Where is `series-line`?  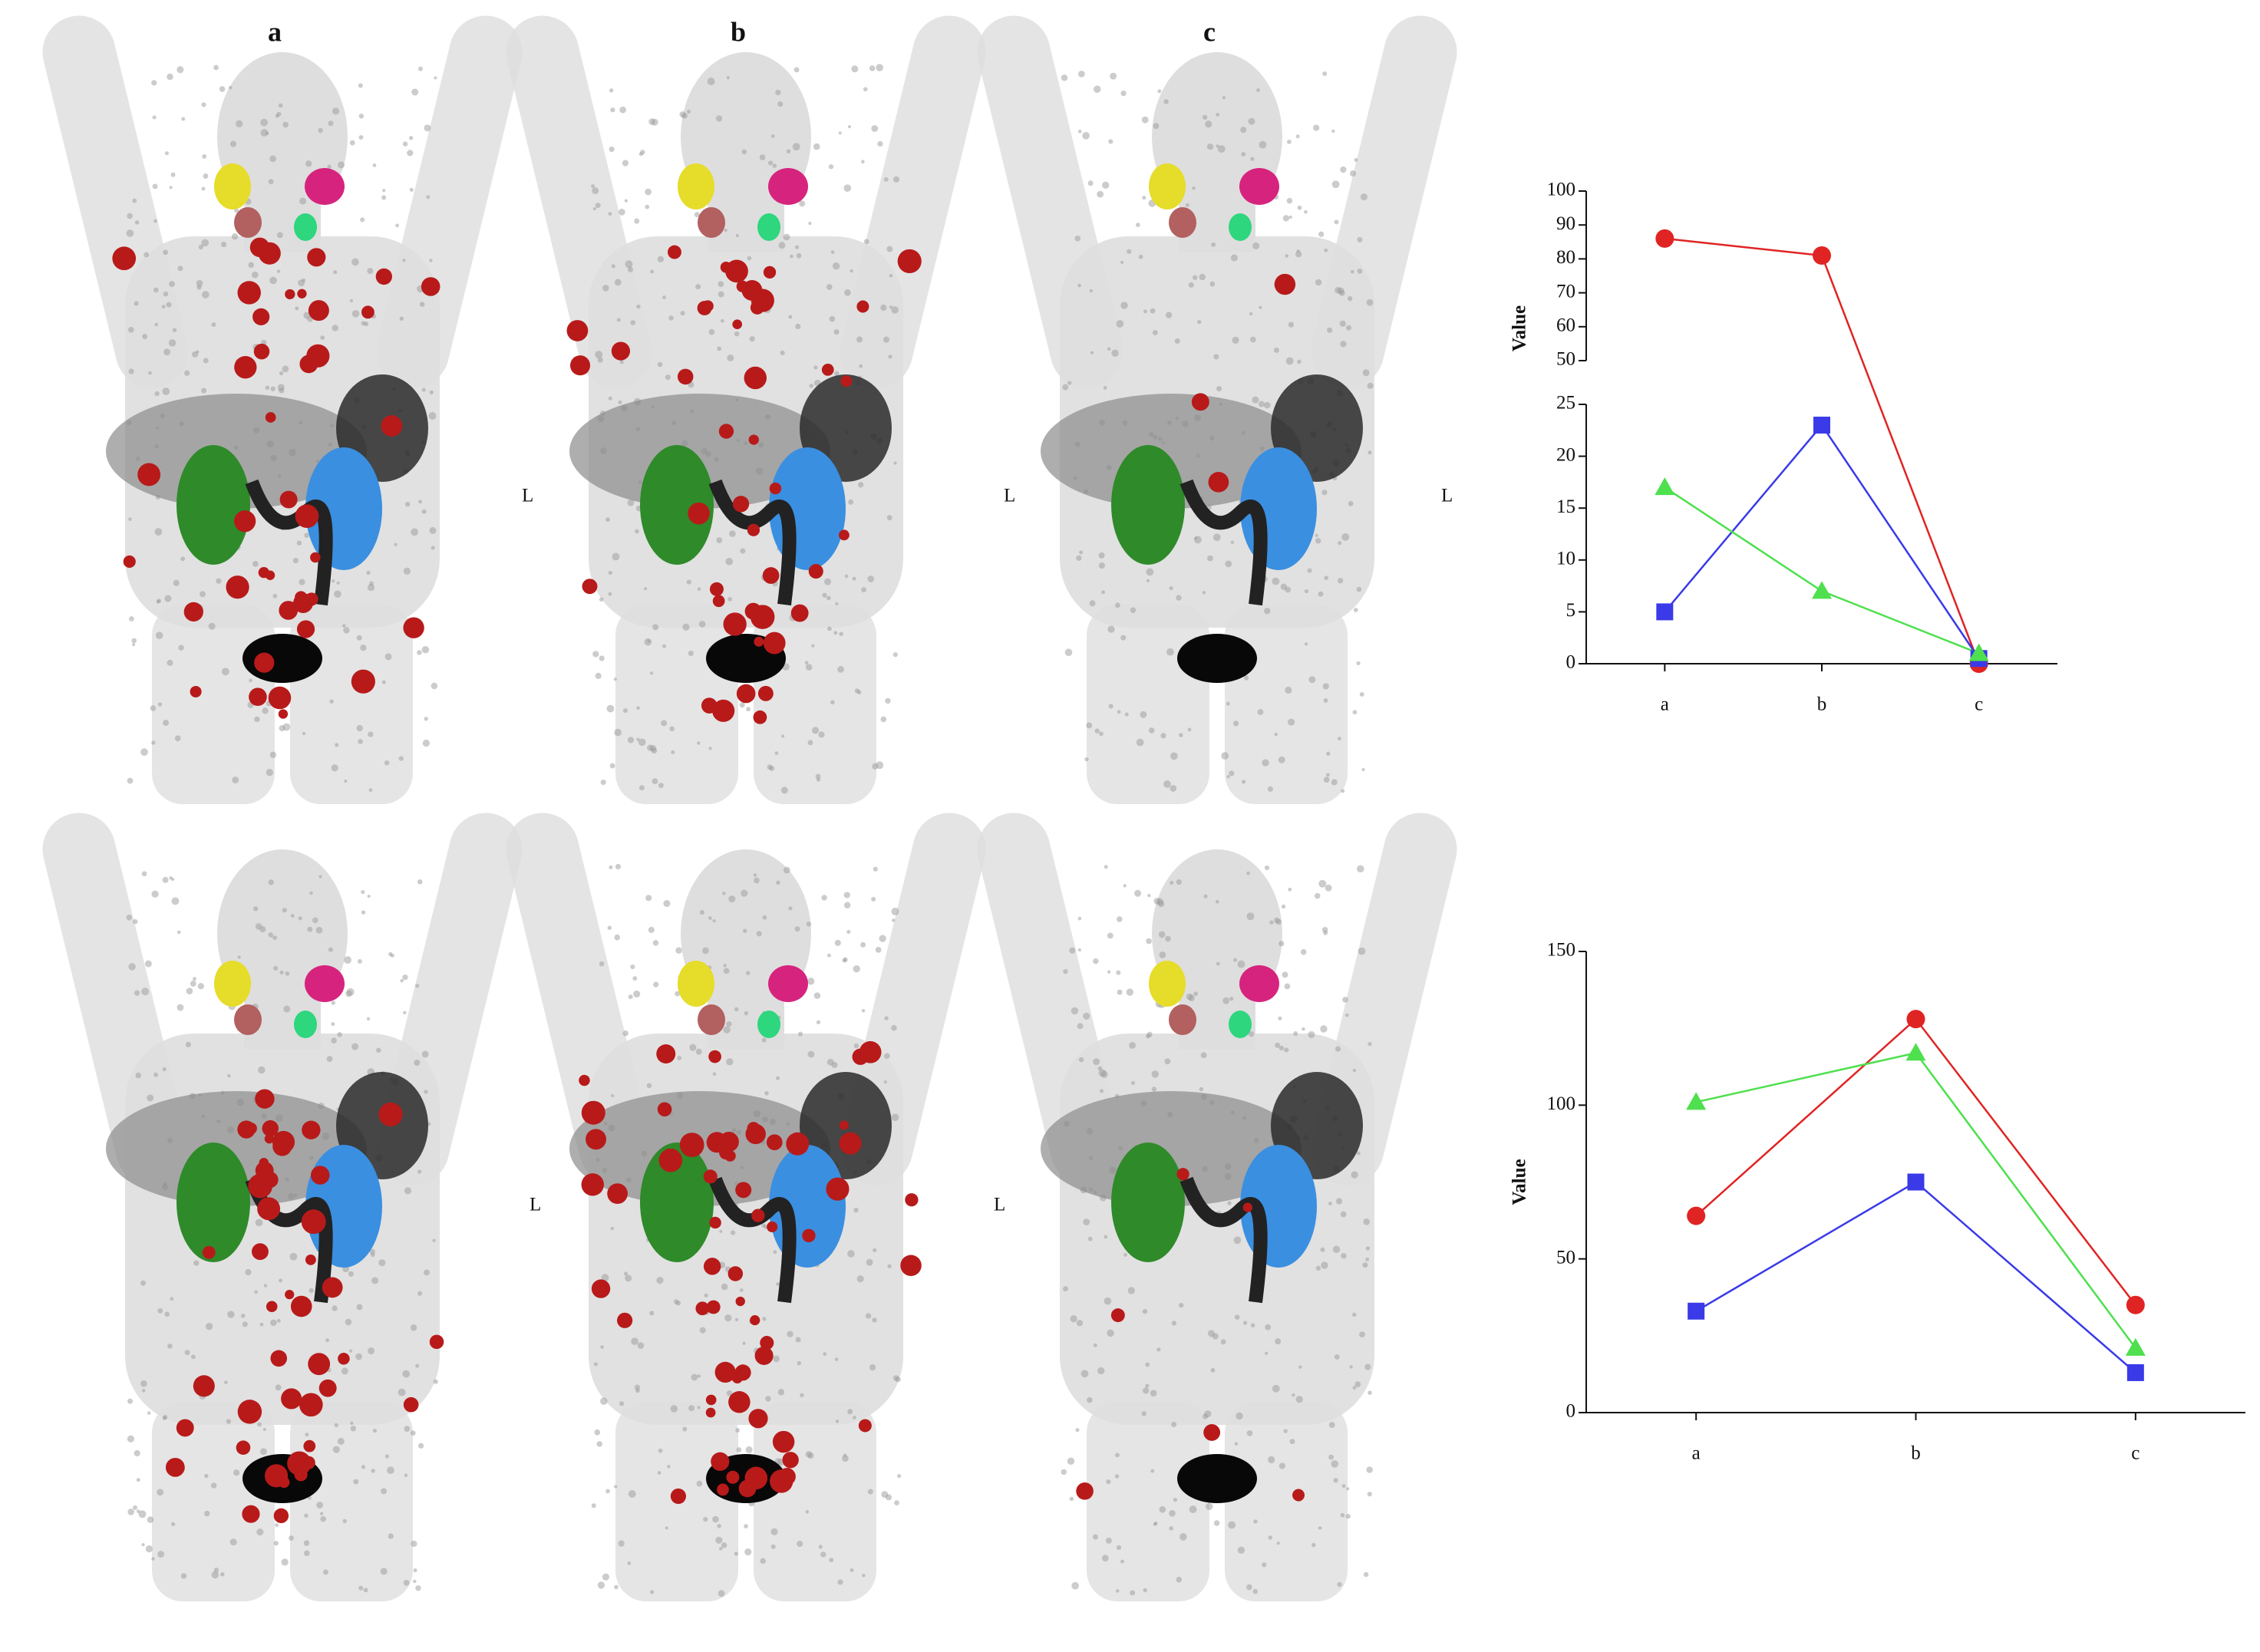
series-line is located at coordinates (1822, 450).